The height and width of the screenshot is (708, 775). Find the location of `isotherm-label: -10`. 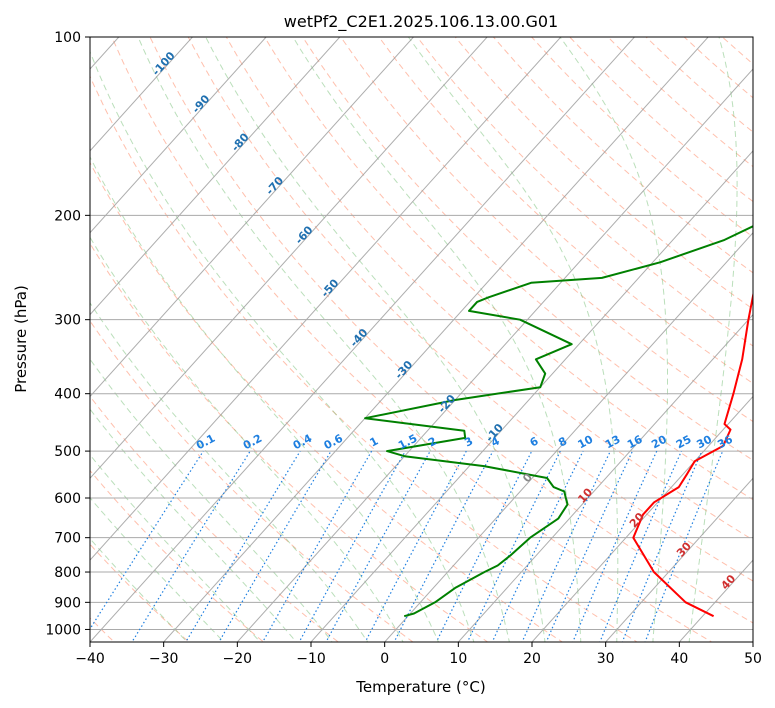

isotherm-label: -10 is located at coordinates (494, 433).